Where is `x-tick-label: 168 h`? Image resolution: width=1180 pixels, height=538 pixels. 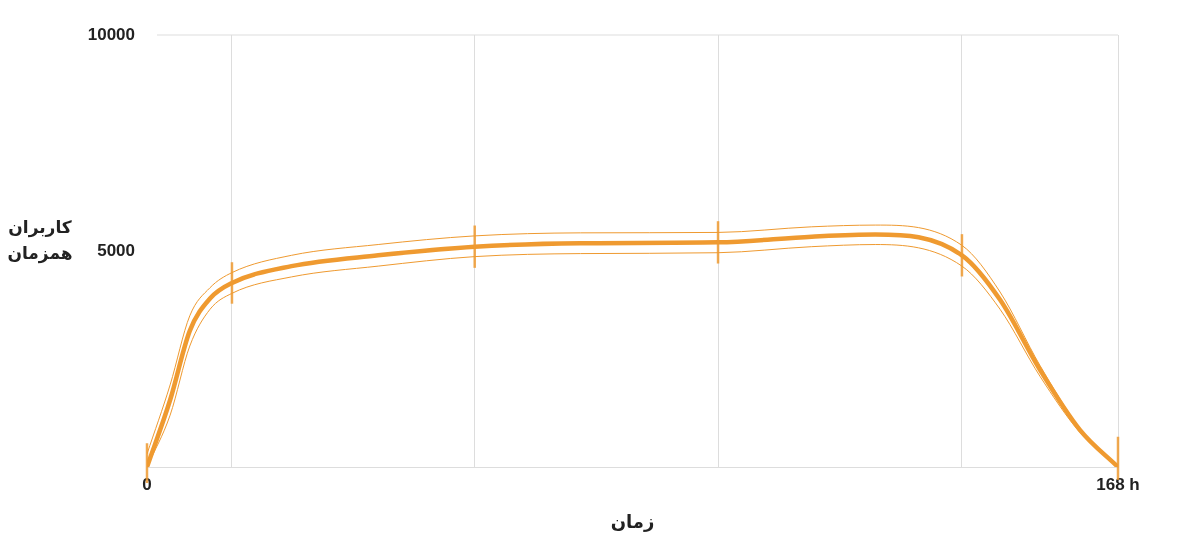 x-tick-label: 168 h is located at coordinates (1118, 484).